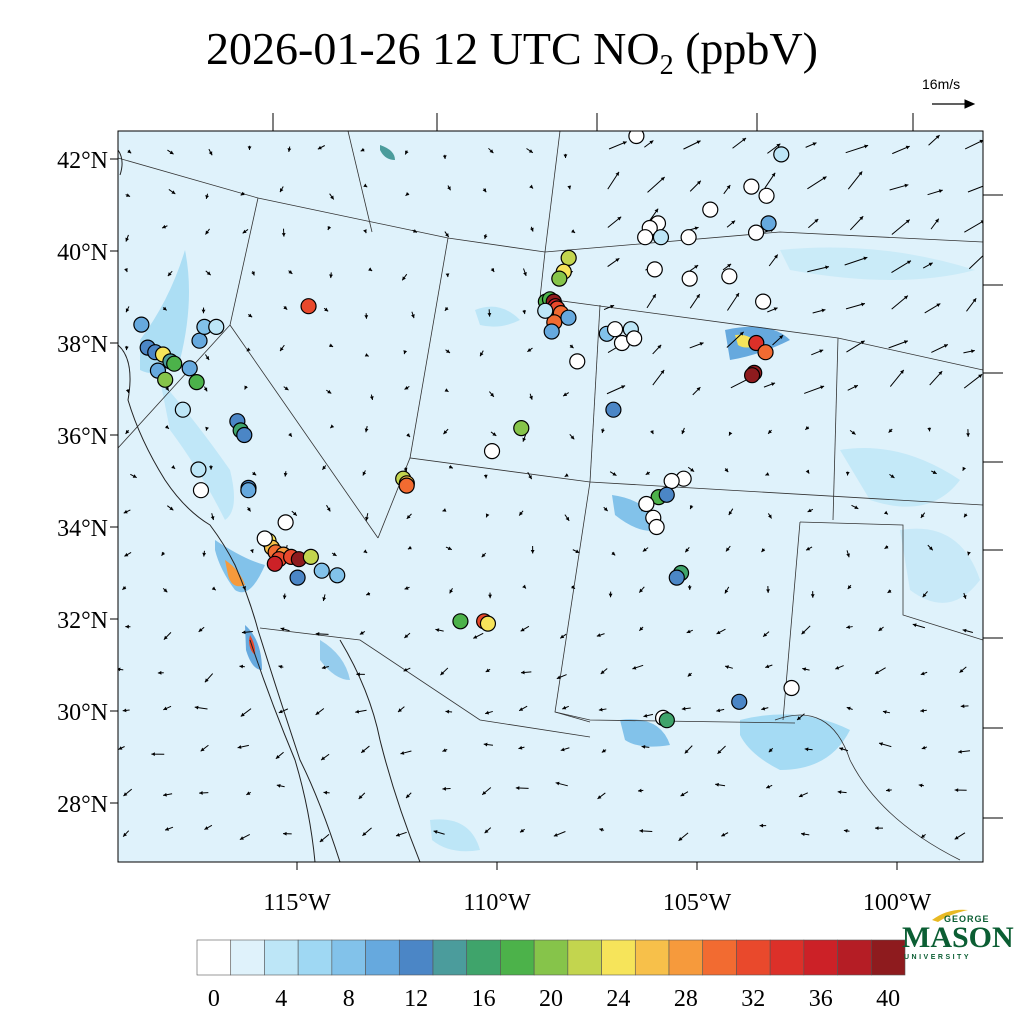 The width and height of the screenshot is (1024, 1024). What do you see at coordinates (82, 345) in the screenshot?
I see `lat-label: 38°N` at bounding box center [82, 345].